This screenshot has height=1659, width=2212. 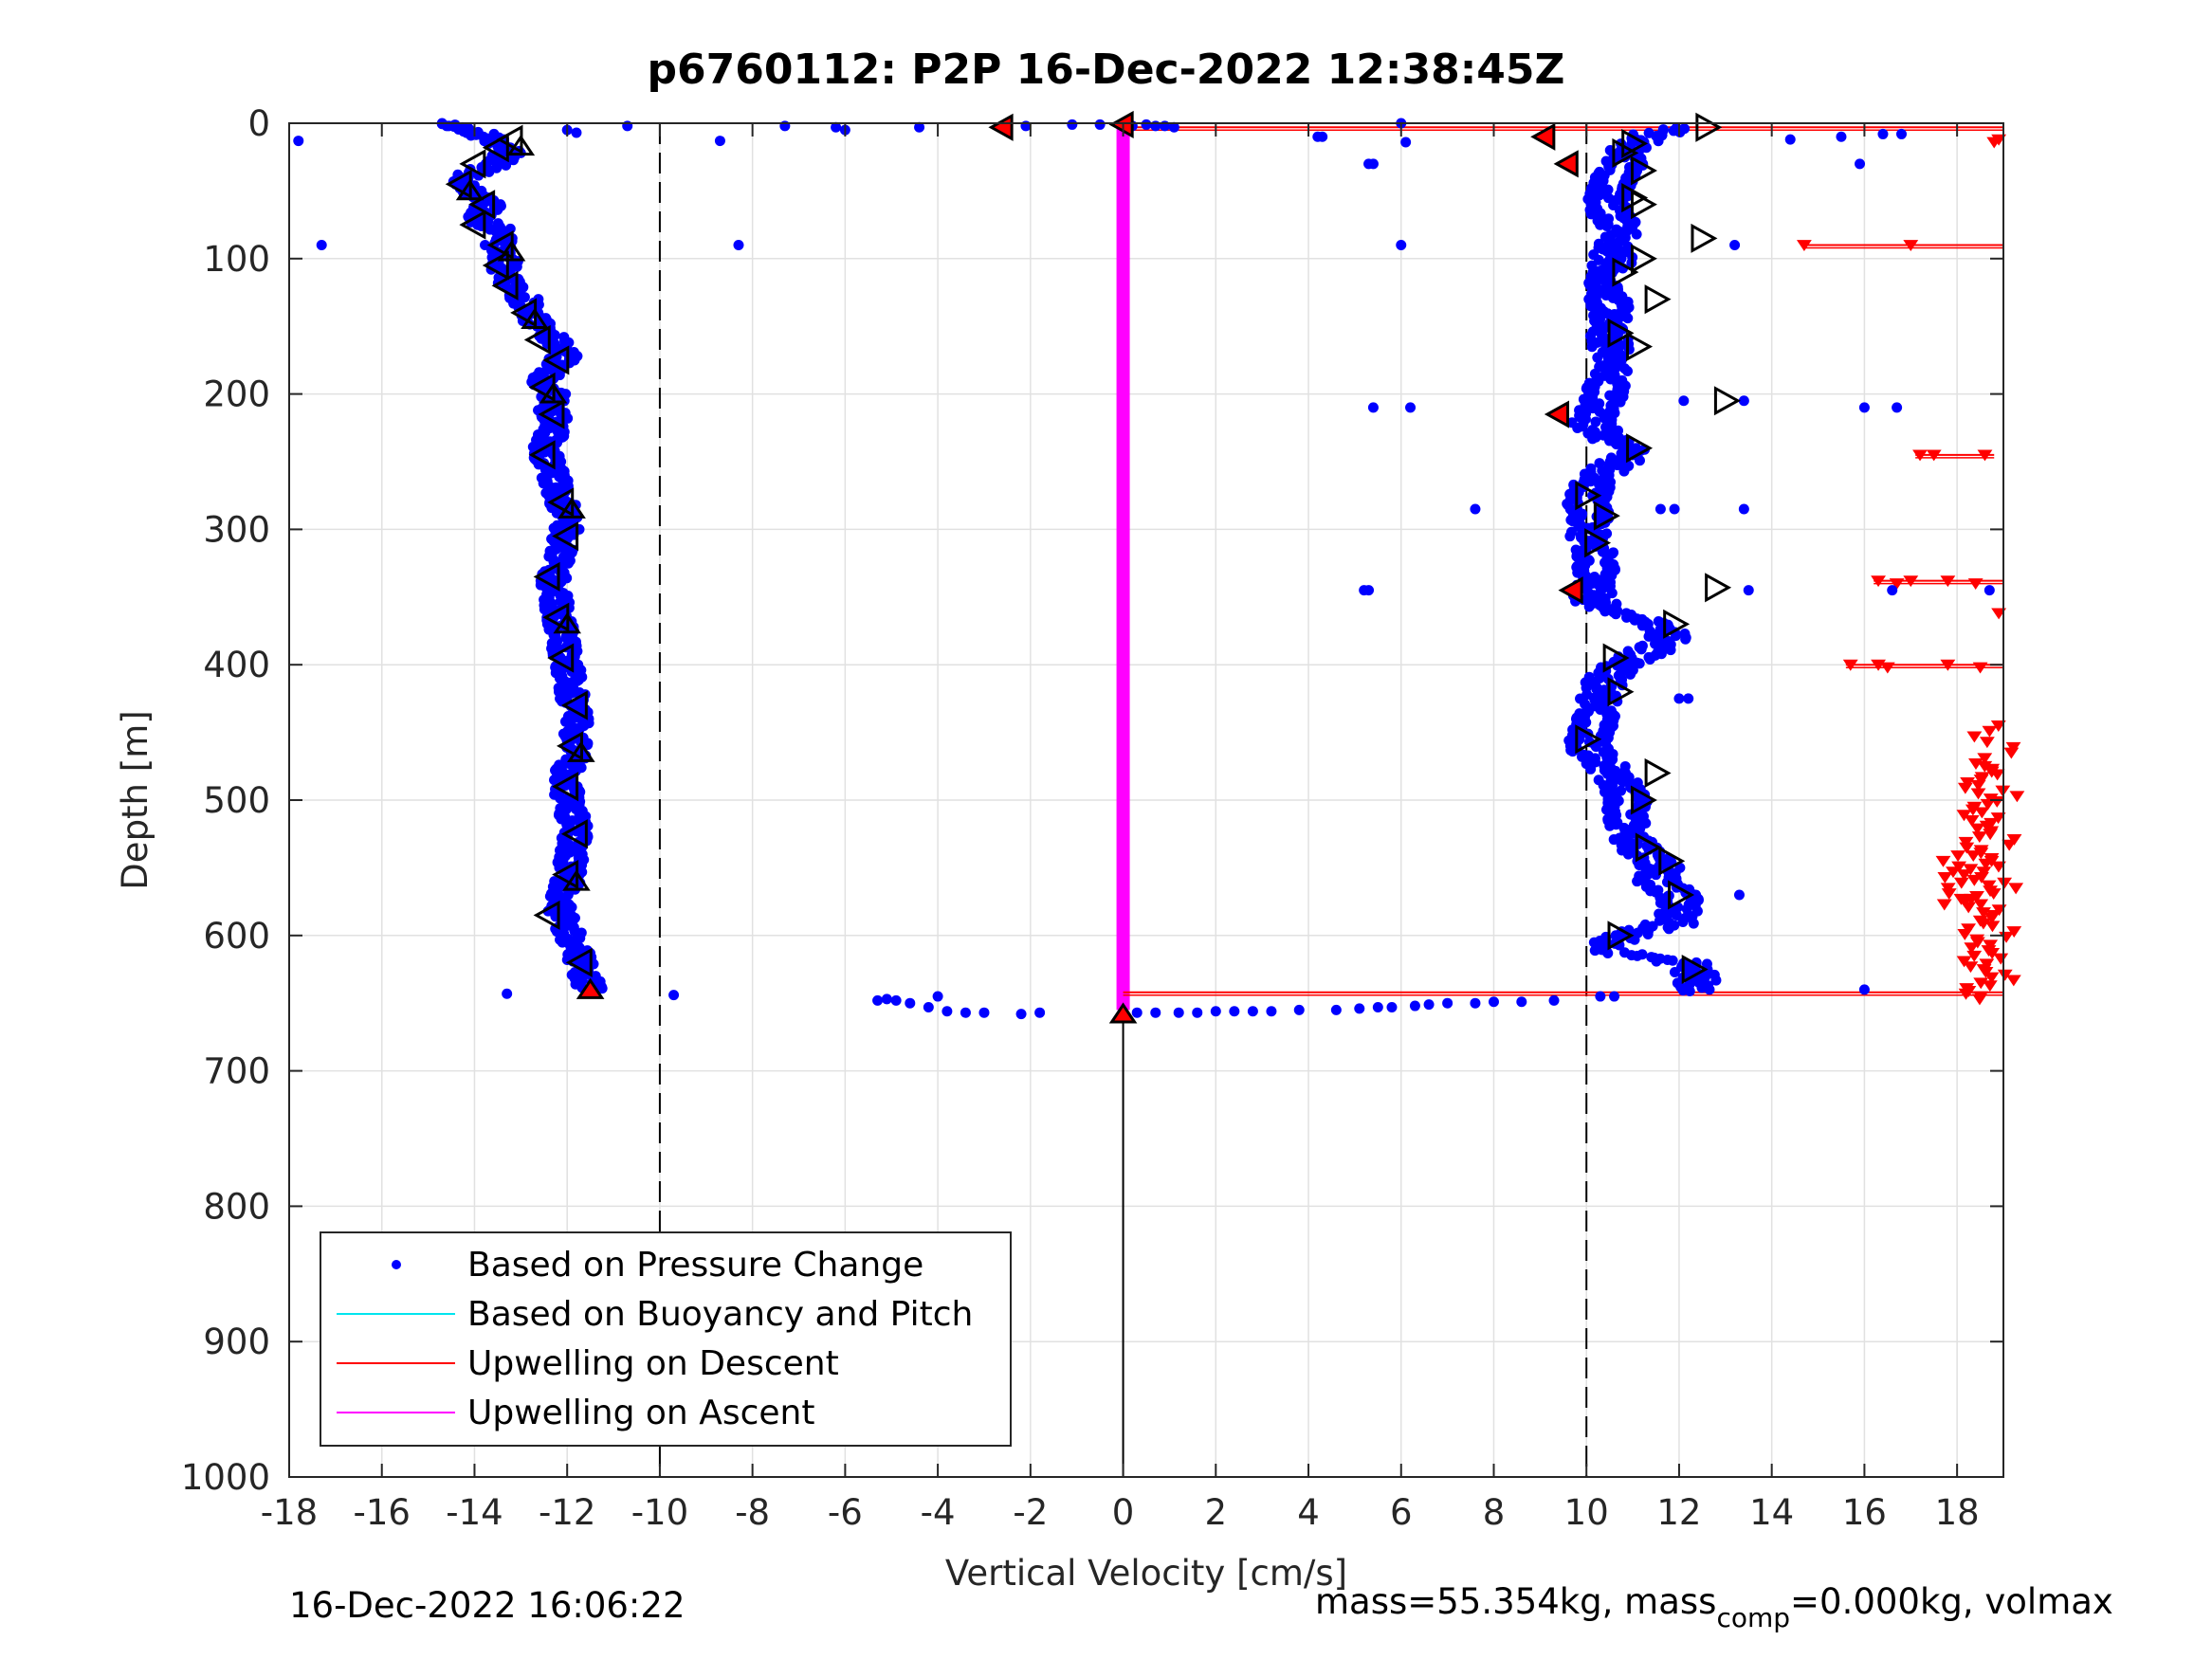 I want to click on y-tick-label: 900, so click(x=236, y=1342).